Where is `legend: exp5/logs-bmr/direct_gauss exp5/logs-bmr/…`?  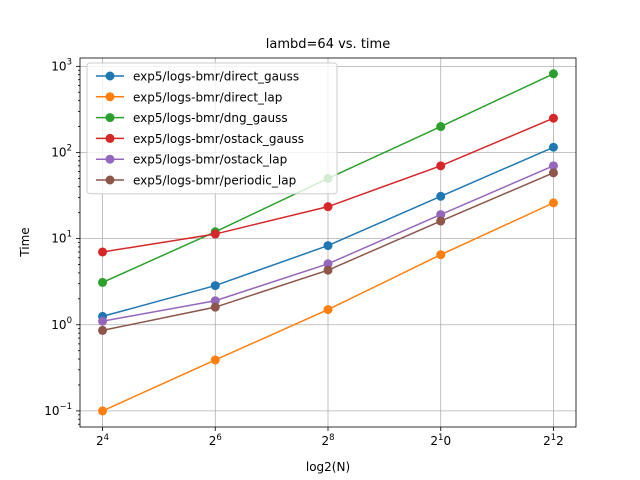 legend: exp5/logs-bmr/direct_gauss exp5/logs-bmr/… is located at coordinates (212, 128).